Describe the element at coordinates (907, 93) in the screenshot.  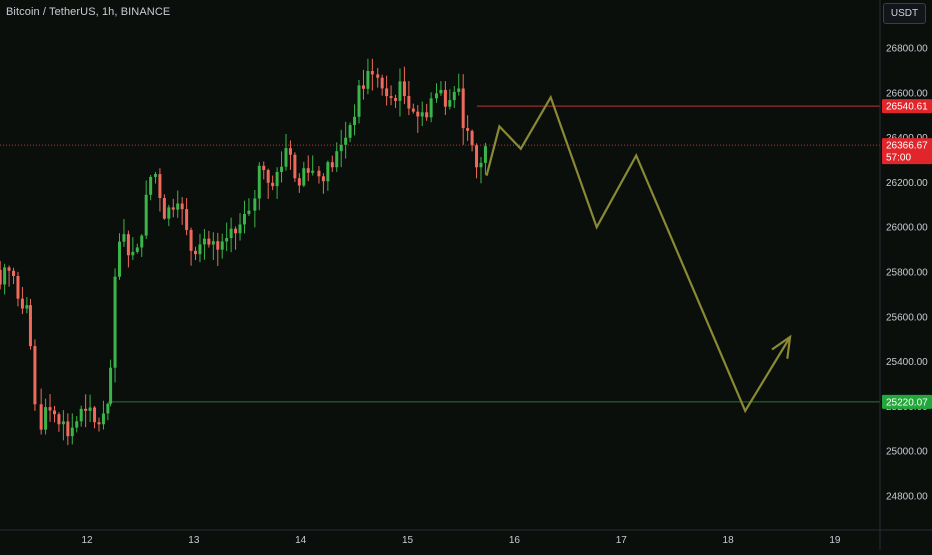
I see `price-tick-label: 26600.00` at that location.